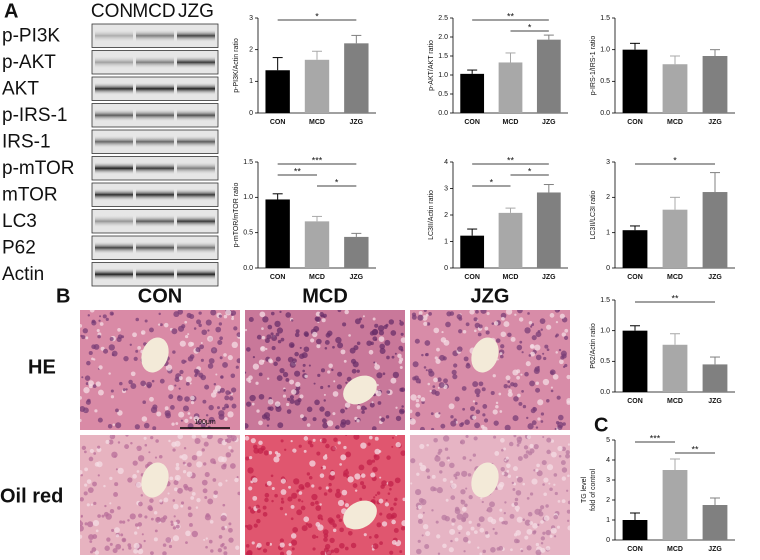  Describe the element at coordinates (317, 160) in the screenshot. I see `significance-label: ***` at that location.